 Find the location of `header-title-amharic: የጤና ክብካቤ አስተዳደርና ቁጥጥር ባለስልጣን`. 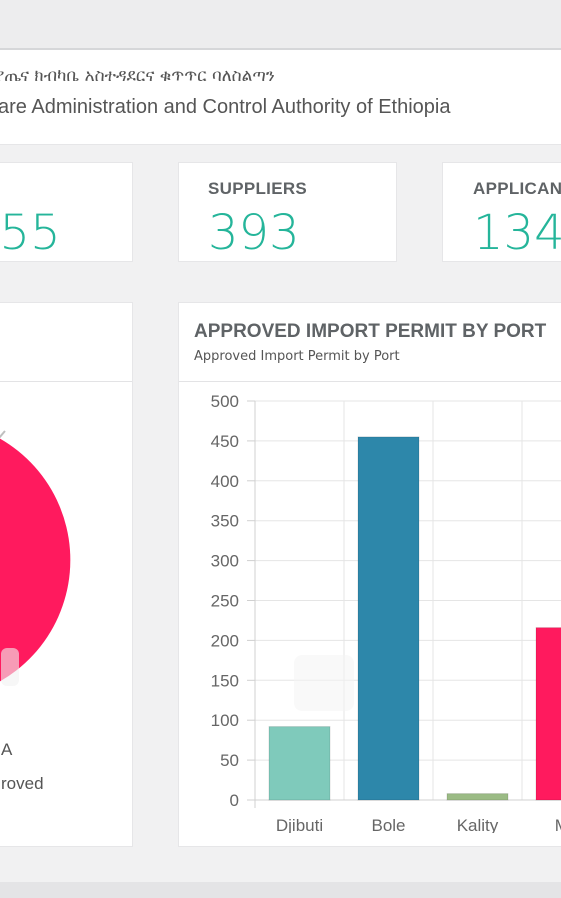

header-title-amharic: የጤና ክብካቤ አስተዳደርና ቁጥጥር ባለስልጣን is located at coordinates (137, 76).